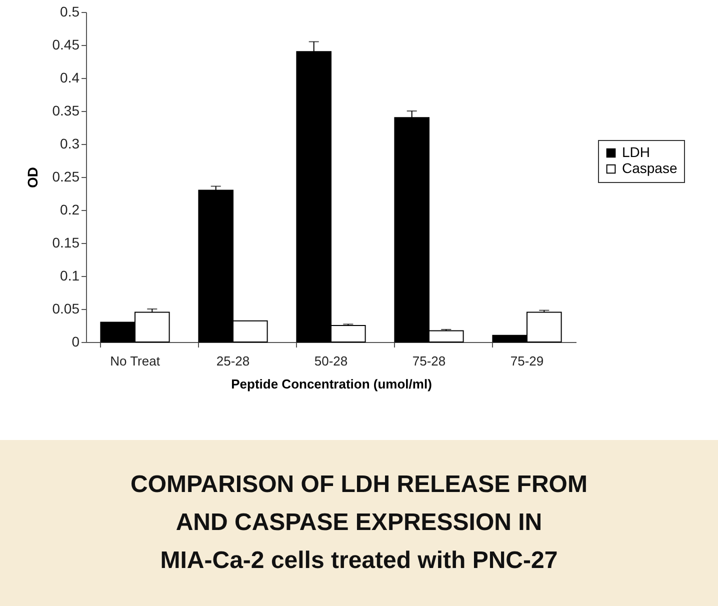  What do you see at coordinates (70, 78) in the screenshot?
I see `y-tick-label: 0.4` at bounding box center [70, 78].